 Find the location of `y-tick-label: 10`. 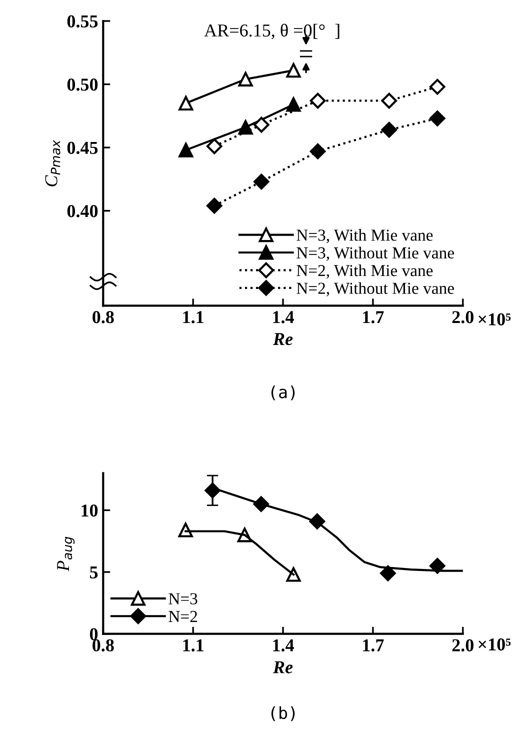

y-tick-label: 10 is located at coordinates (90, 510).